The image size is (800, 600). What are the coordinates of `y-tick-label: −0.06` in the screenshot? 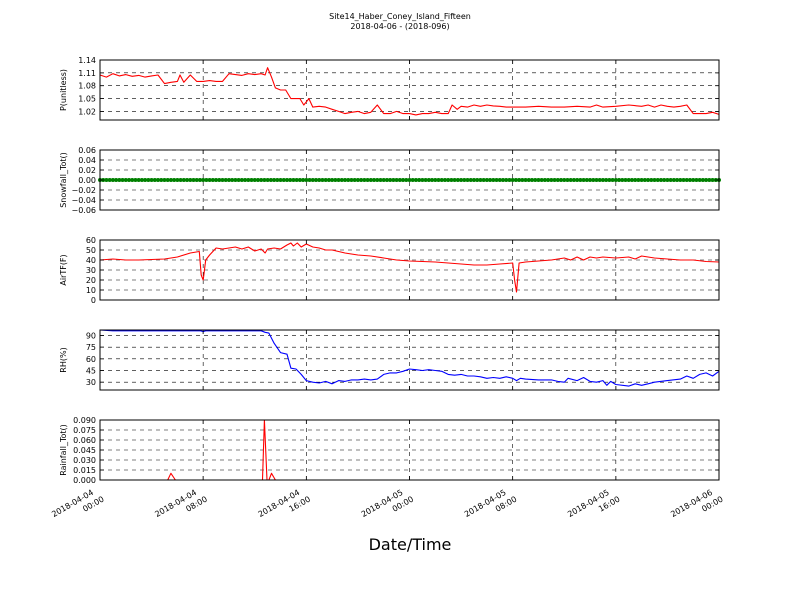 It's located at (83, 210).